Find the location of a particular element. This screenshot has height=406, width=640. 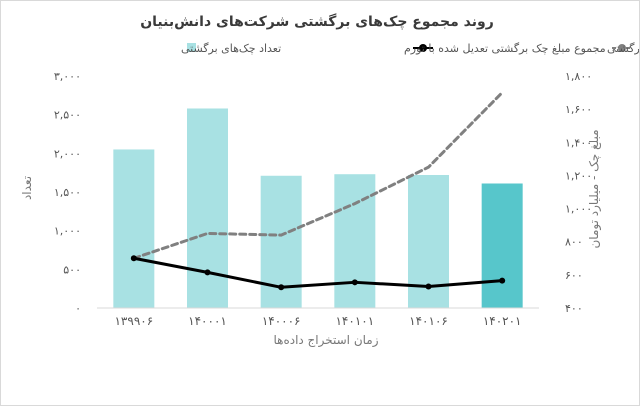

legend-label: مجموع مبلغ چک برگشتی is located at coordinates (623, 48).